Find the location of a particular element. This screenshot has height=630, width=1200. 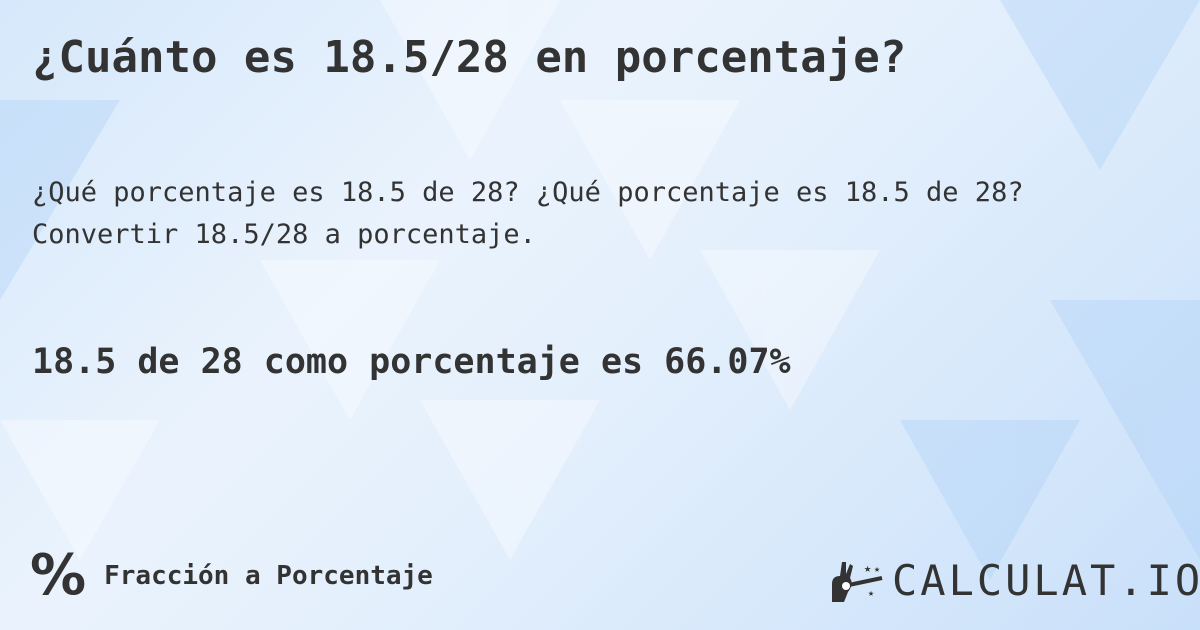

logo: ★ ★ ★ CALCULAT.IO is located at coordinates (1014, 580).